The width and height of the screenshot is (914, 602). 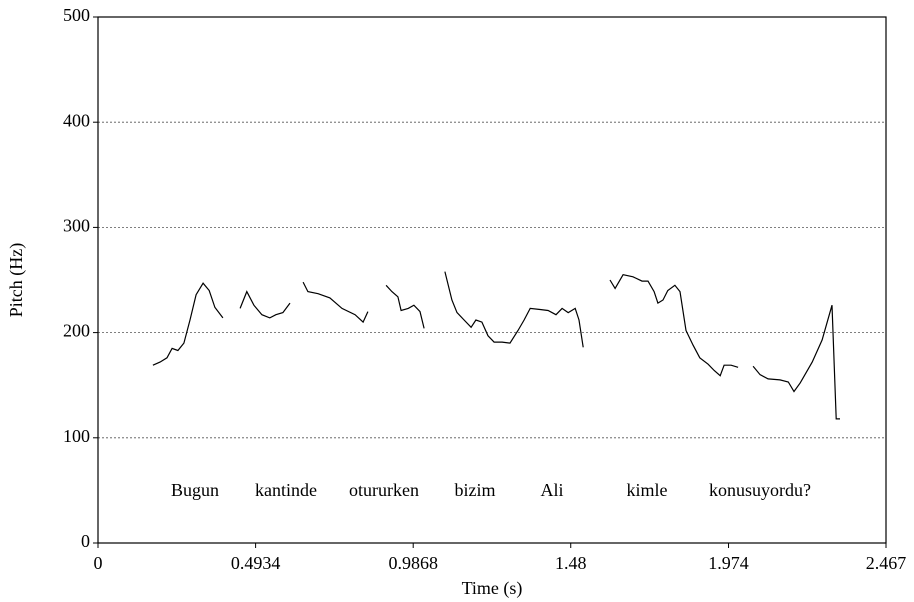 I want to click on word-annotation: Ali, so click(x=551, y=490).